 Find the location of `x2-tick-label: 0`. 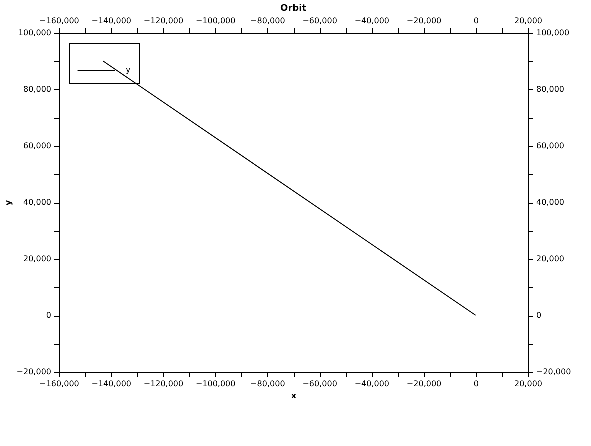

x2-tick-label: 0 is located at coordinates (476, 21).